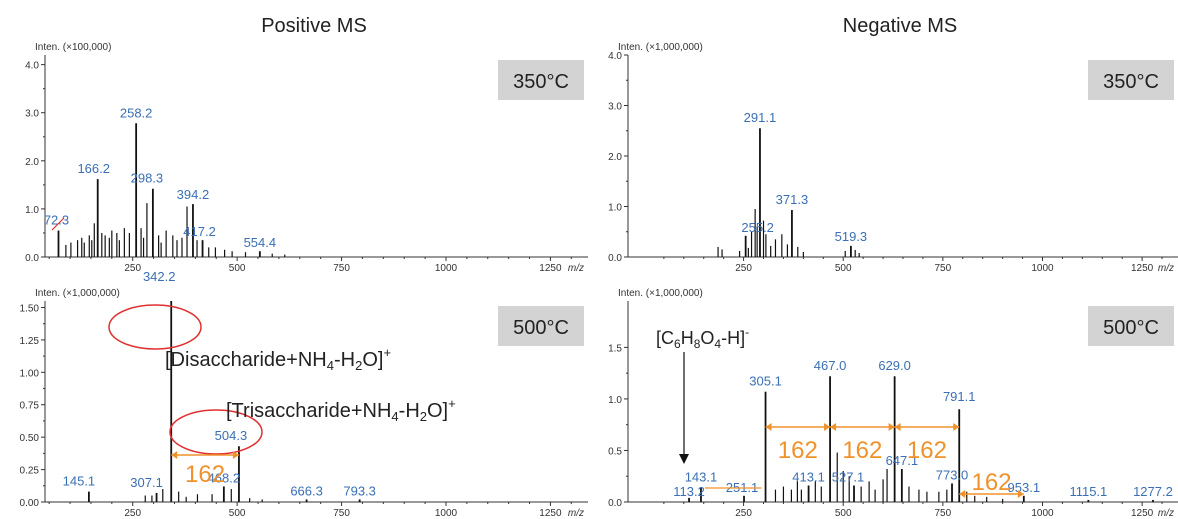  What do you see at coordinates (358, 365) in the screenshot?
I see `formula-part: 2` at bounding box center [358, 365].